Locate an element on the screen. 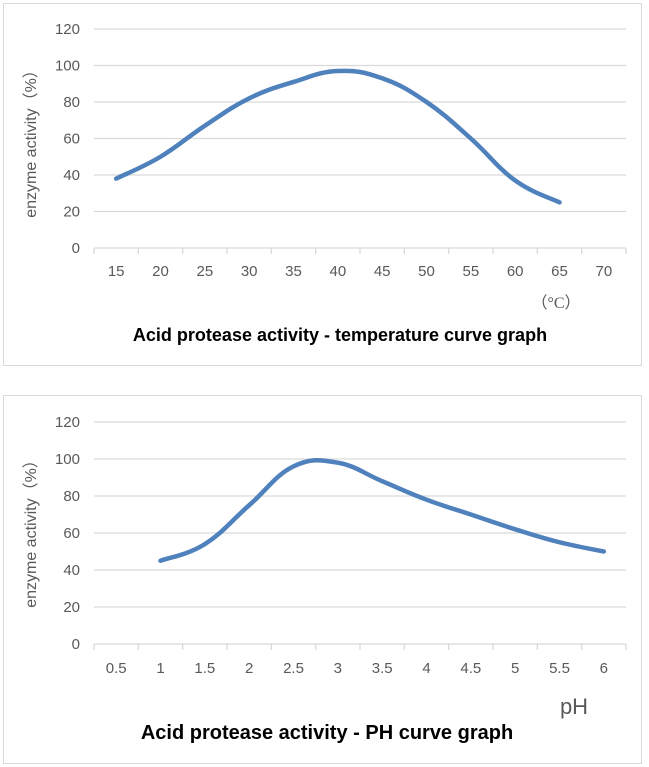 Image resolution: width=649 pixels, height=767 pixels. chart1-y-tick-label: 120 is located at coordinates (67, 29).